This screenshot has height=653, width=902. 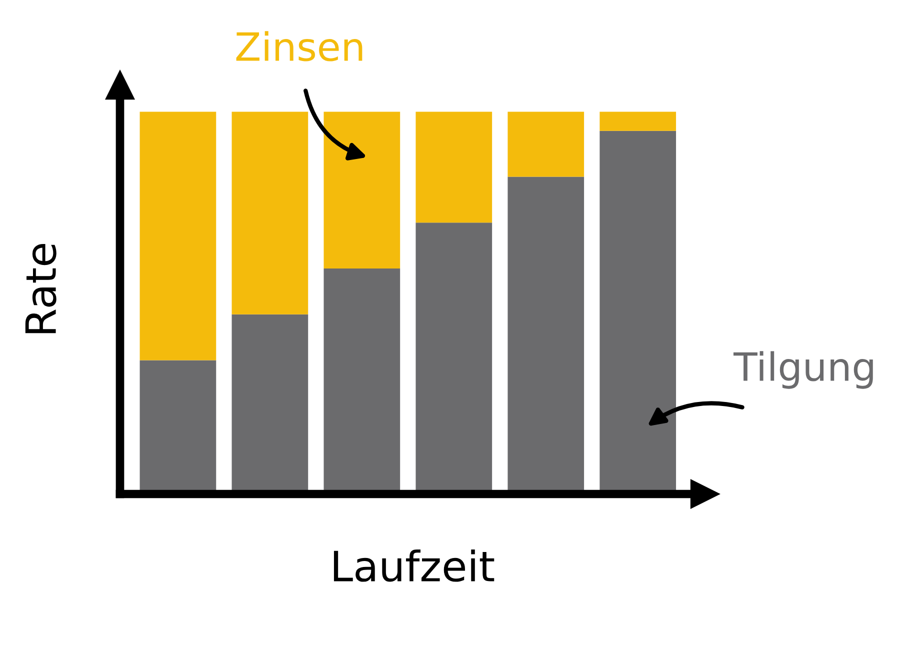 What do you see at coordinates (414, 566) in the screenshot?
I see `x-axis-title: Laufzeit` at bounding box center [414, 566].